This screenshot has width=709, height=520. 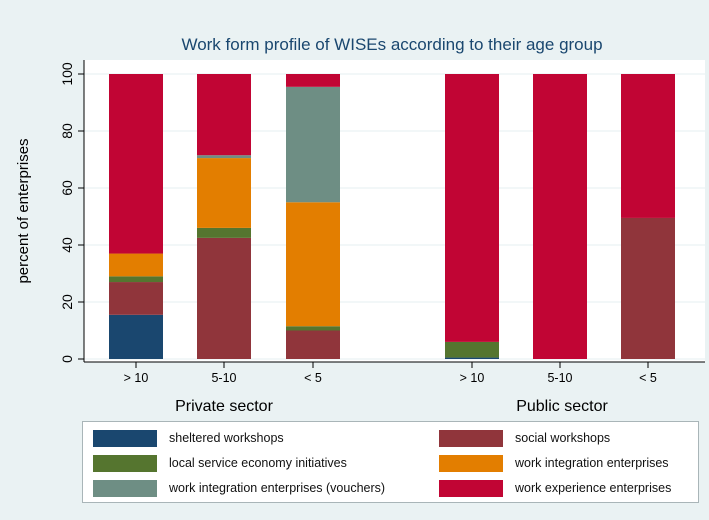 I want to click on y-tick-label: 0, so click(x=67, y=359).